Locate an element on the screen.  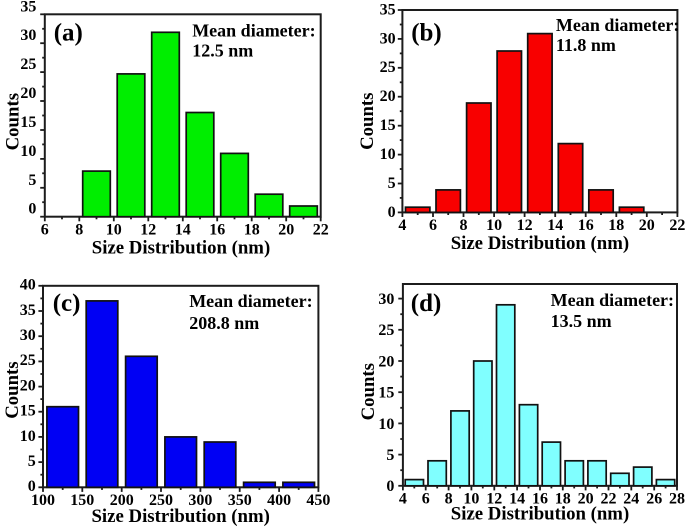
svg-text: 150 is located at coordinates (82, 500).